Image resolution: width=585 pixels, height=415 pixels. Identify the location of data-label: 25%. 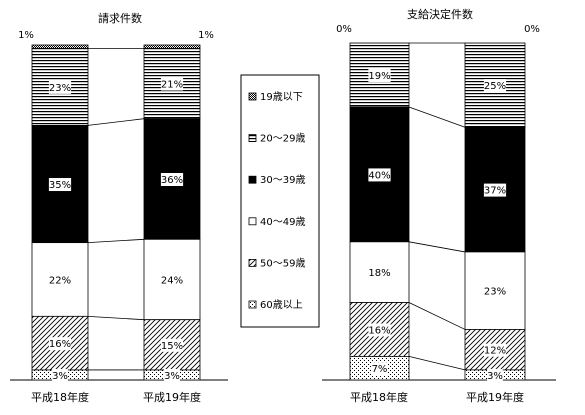
(495, 86).